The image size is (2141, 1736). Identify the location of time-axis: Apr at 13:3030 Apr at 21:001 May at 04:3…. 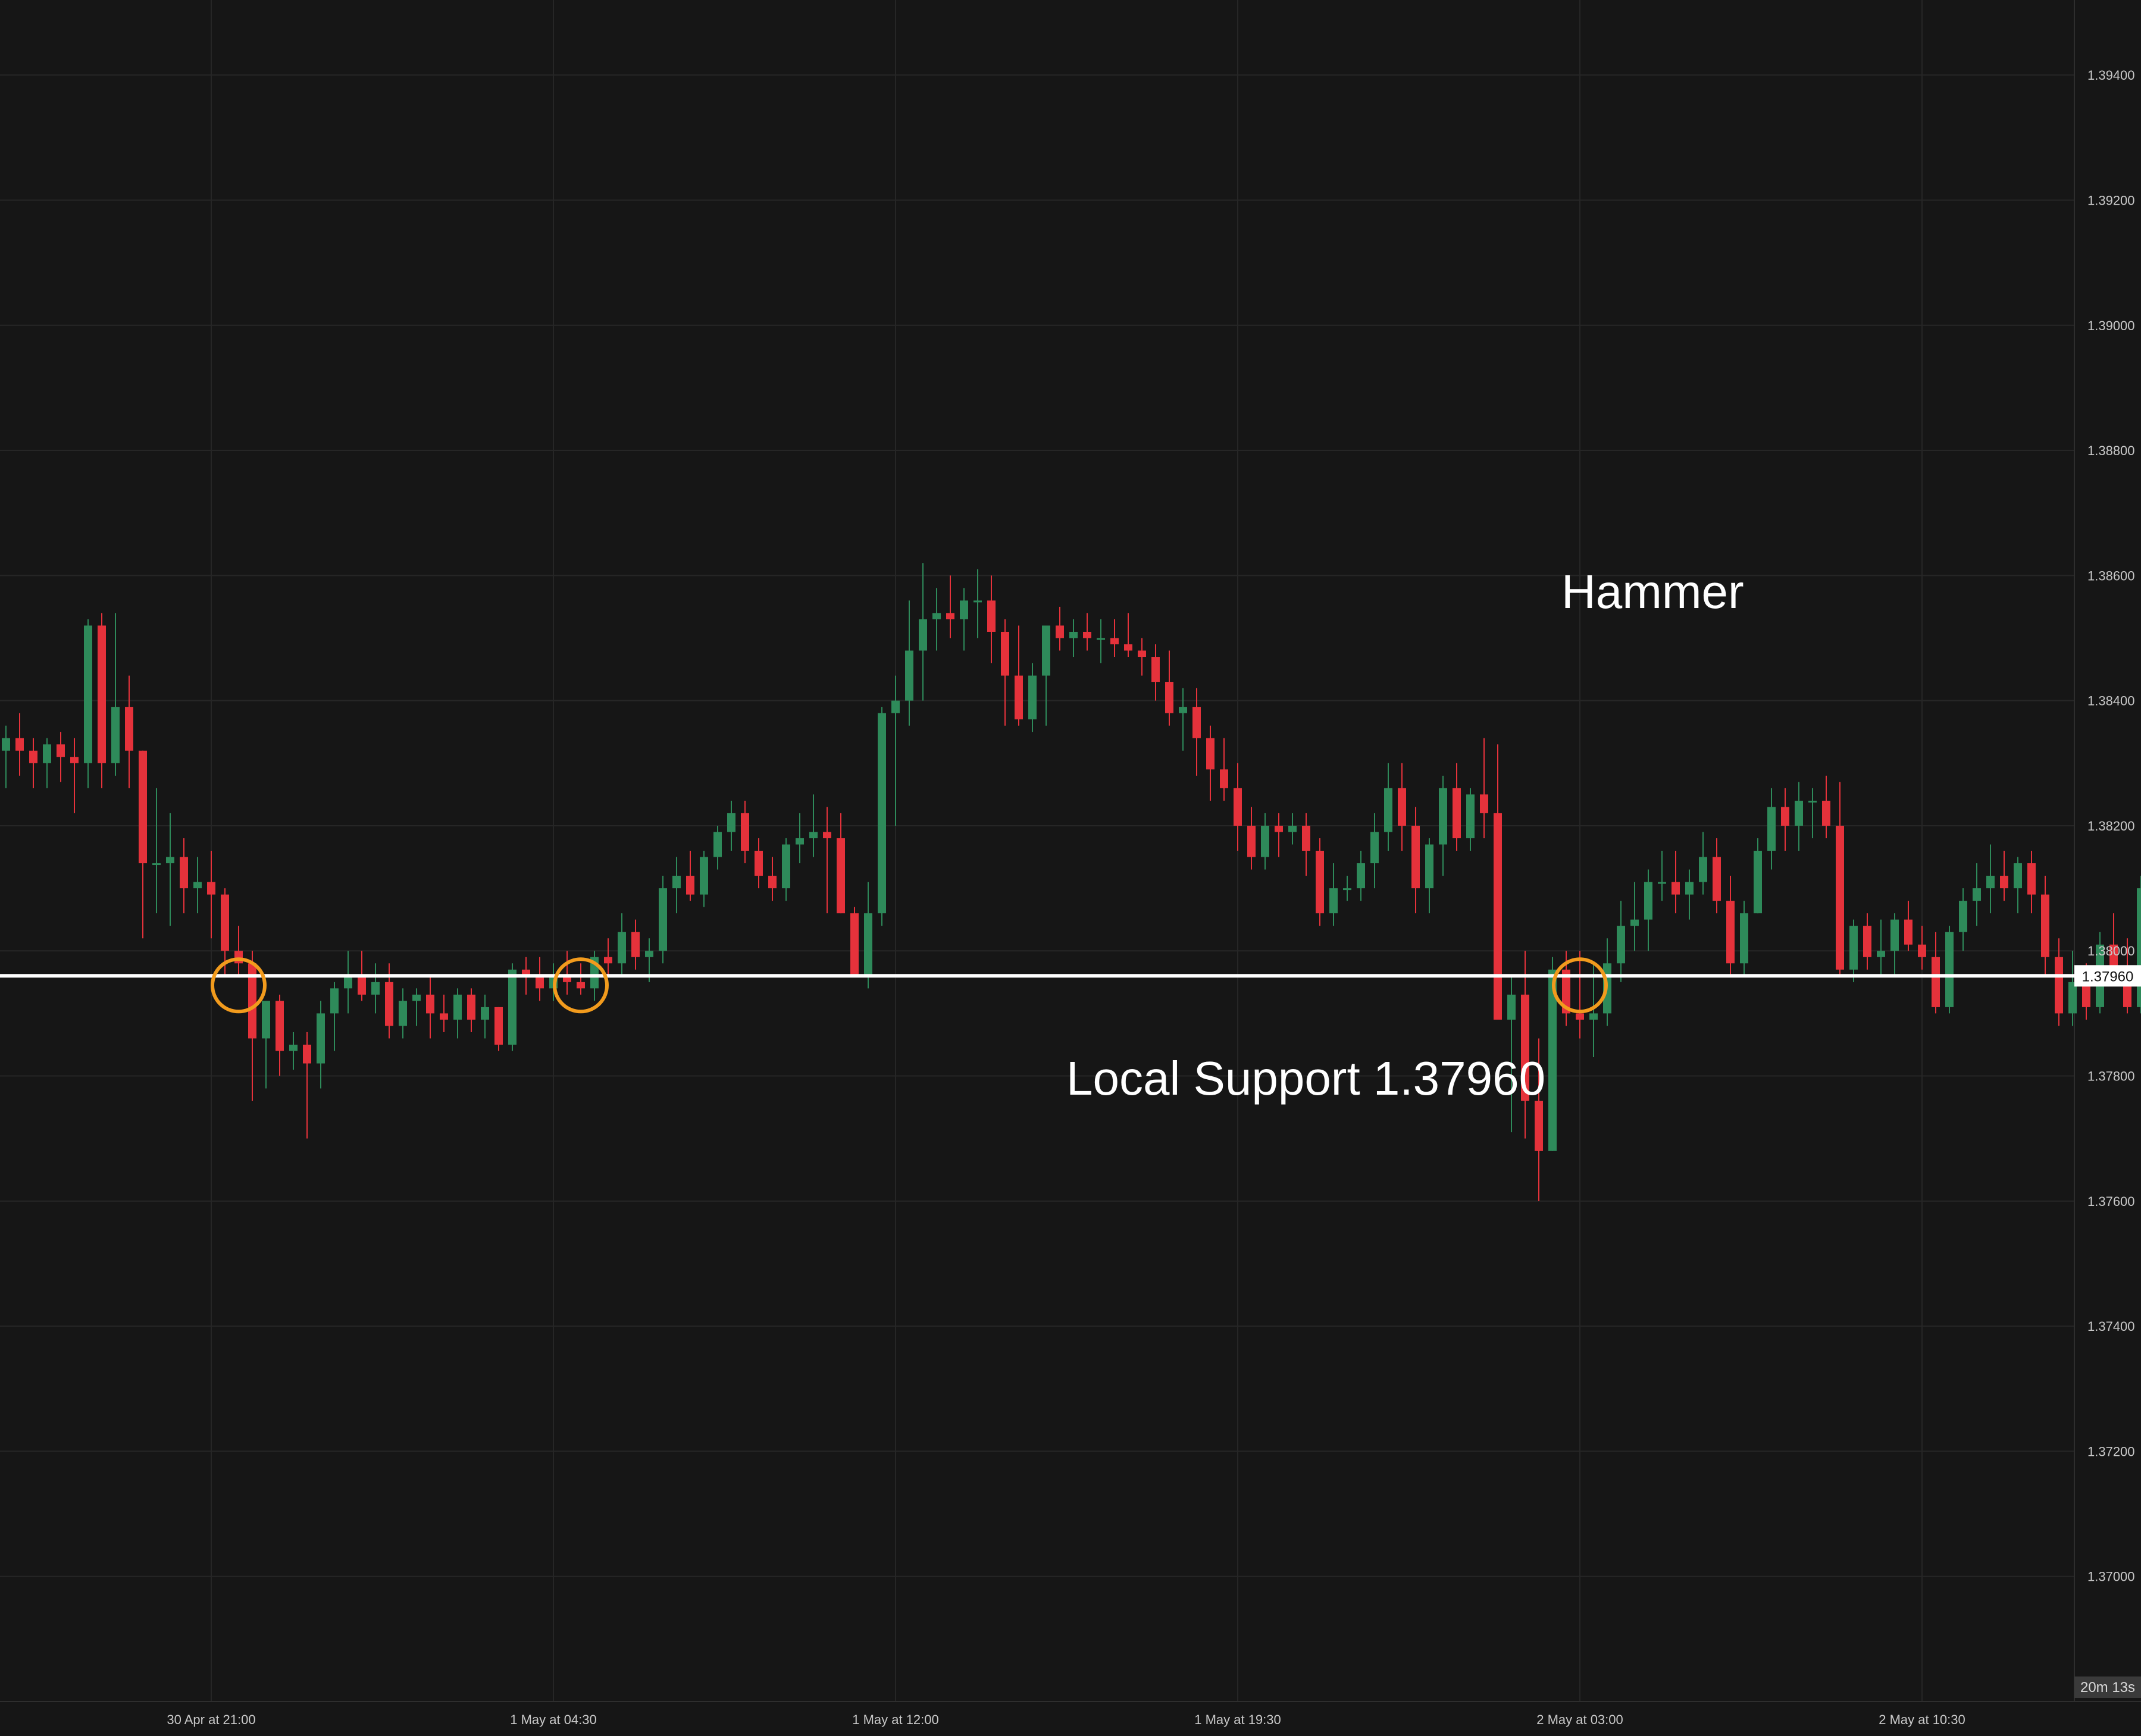
(1070, 1719).